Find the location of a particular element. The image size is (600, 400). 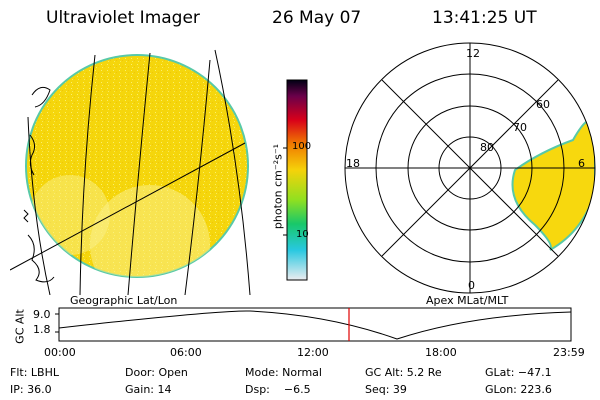

info-door: Door: Open is located at coordinates (156, 372).